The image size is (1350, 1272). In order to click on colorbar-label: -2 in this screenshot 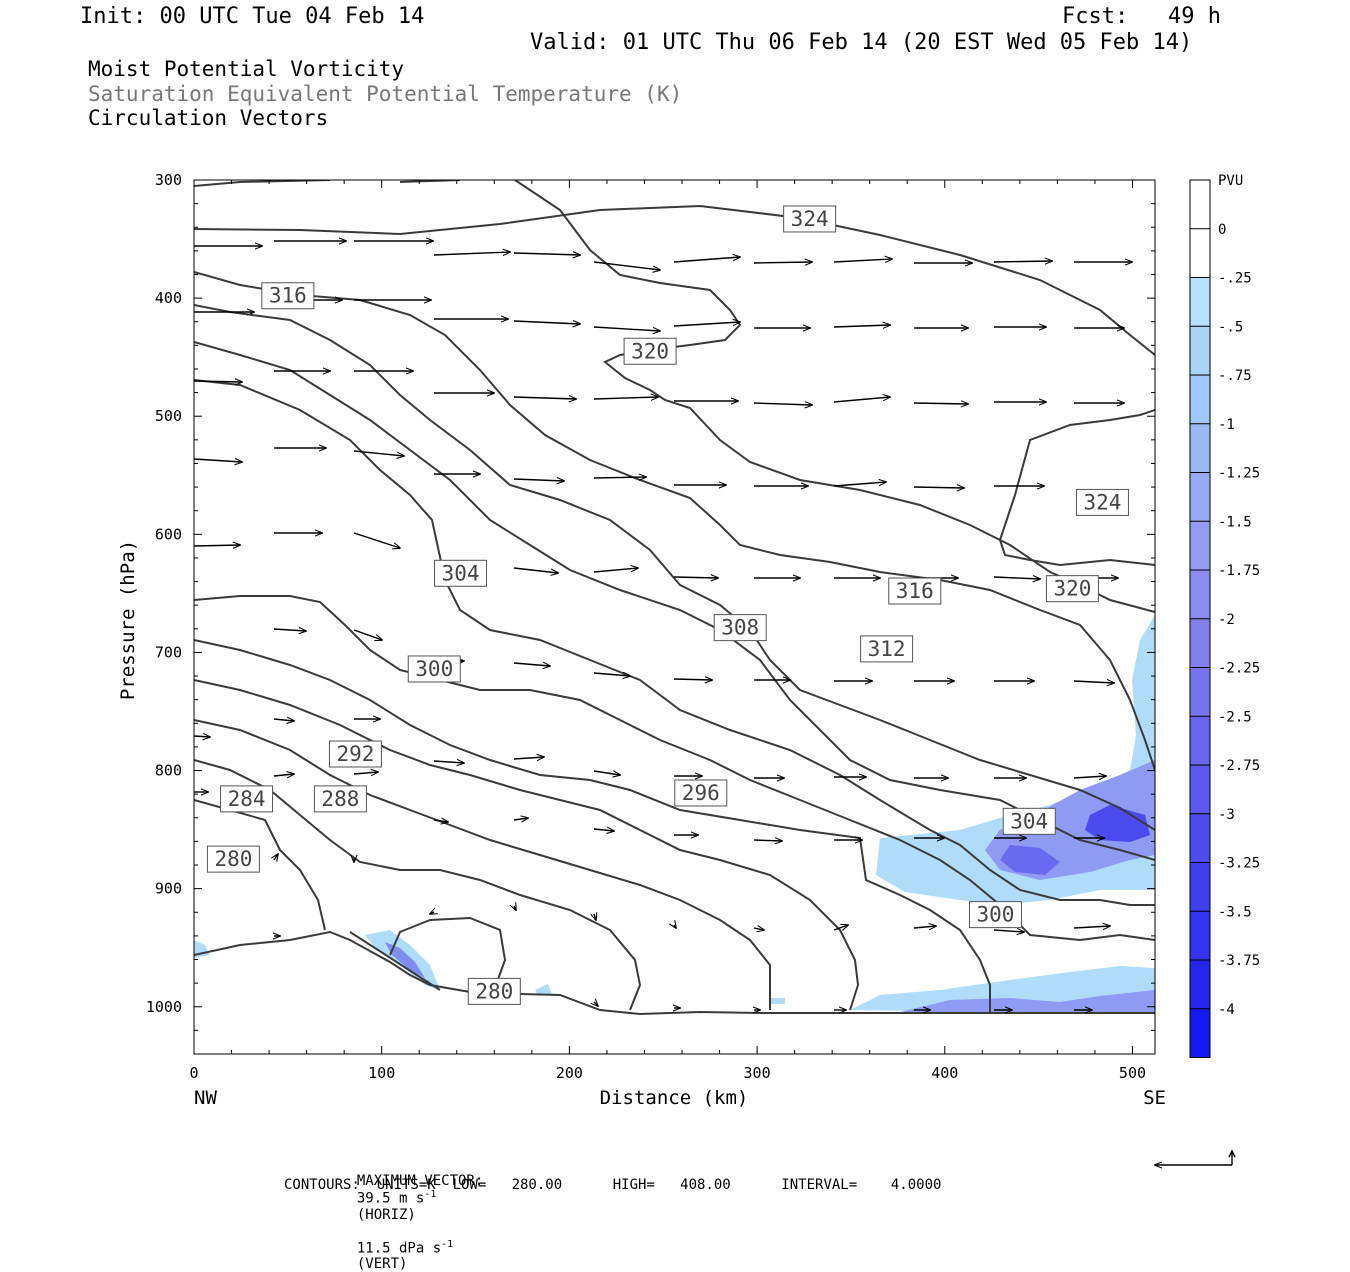, I will do `click(1226, 620)`.